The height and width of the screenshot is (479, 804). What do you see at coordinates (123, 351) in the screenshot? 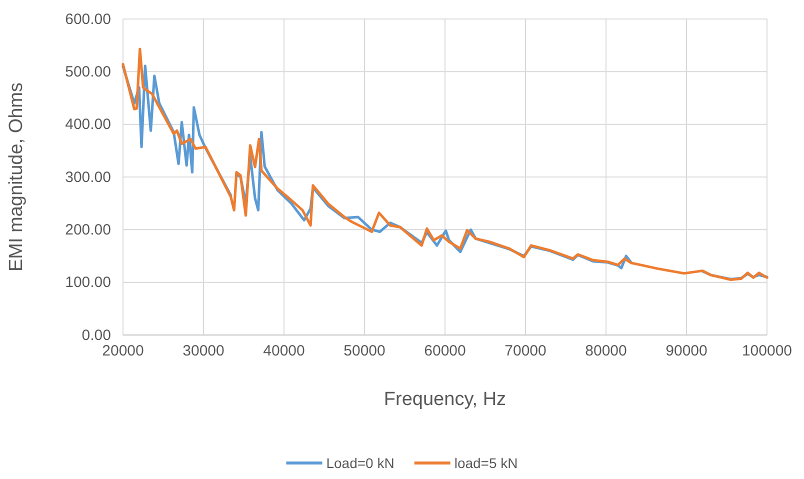
I see `x-tick-label: 20000` at bounding box center [123, 351].